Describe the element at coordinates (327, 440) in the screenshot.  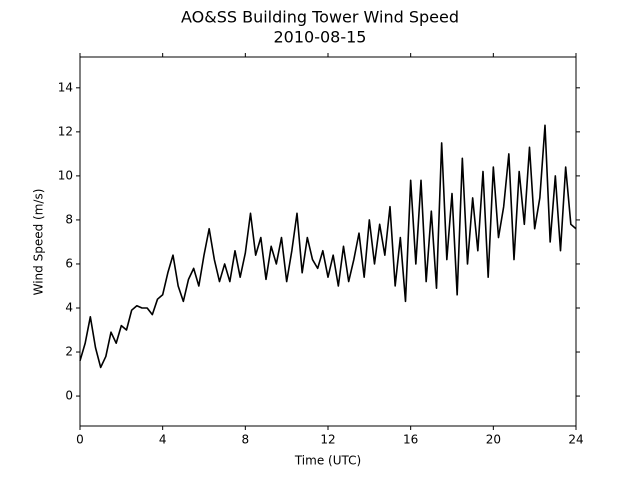
I see `x-tick-label: 12` at that location.